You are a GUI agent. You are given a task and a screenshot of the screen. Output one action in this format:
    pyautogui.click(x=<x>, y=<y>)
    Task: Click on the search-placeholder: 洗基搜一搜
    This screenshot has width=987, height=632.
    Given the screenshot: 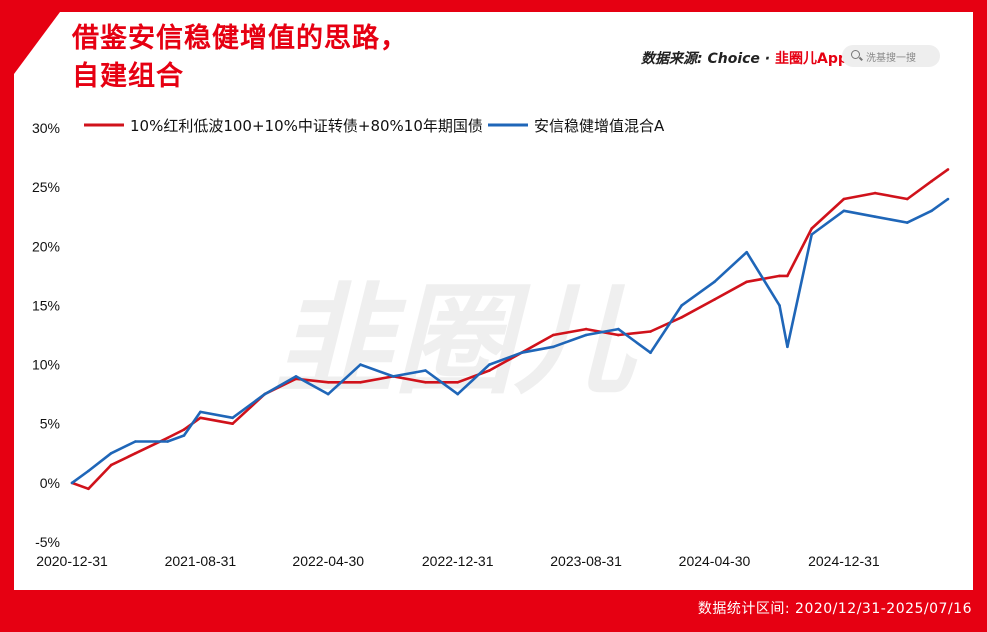 What is the action you would take?
    pyautogui.click(x=891, y=58)
    